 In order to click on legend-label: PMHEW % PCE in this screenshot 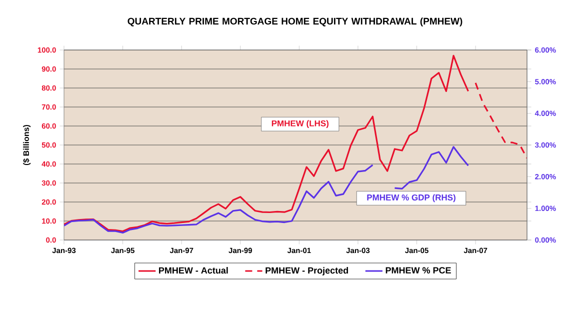, I will do `click(418, 270)`.